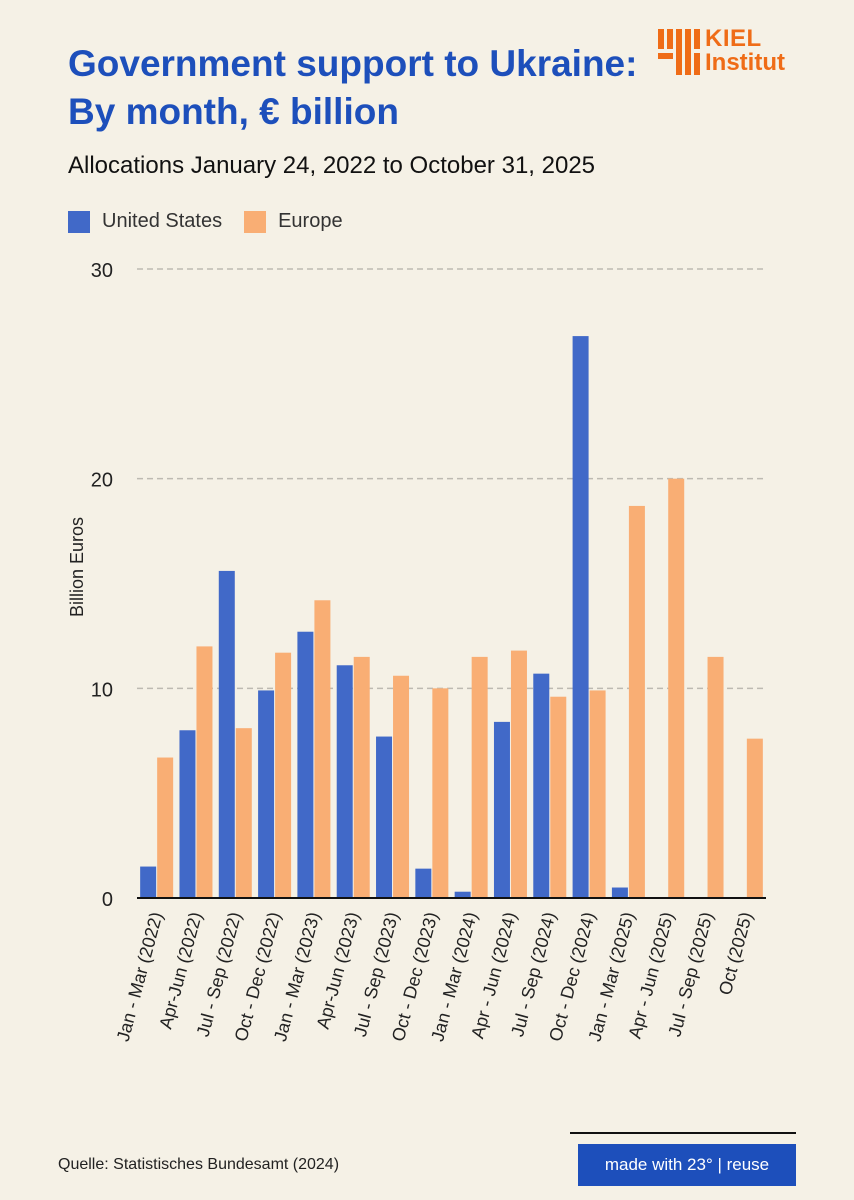  I want to click on y-tick-label: 30, so click(102, 271).